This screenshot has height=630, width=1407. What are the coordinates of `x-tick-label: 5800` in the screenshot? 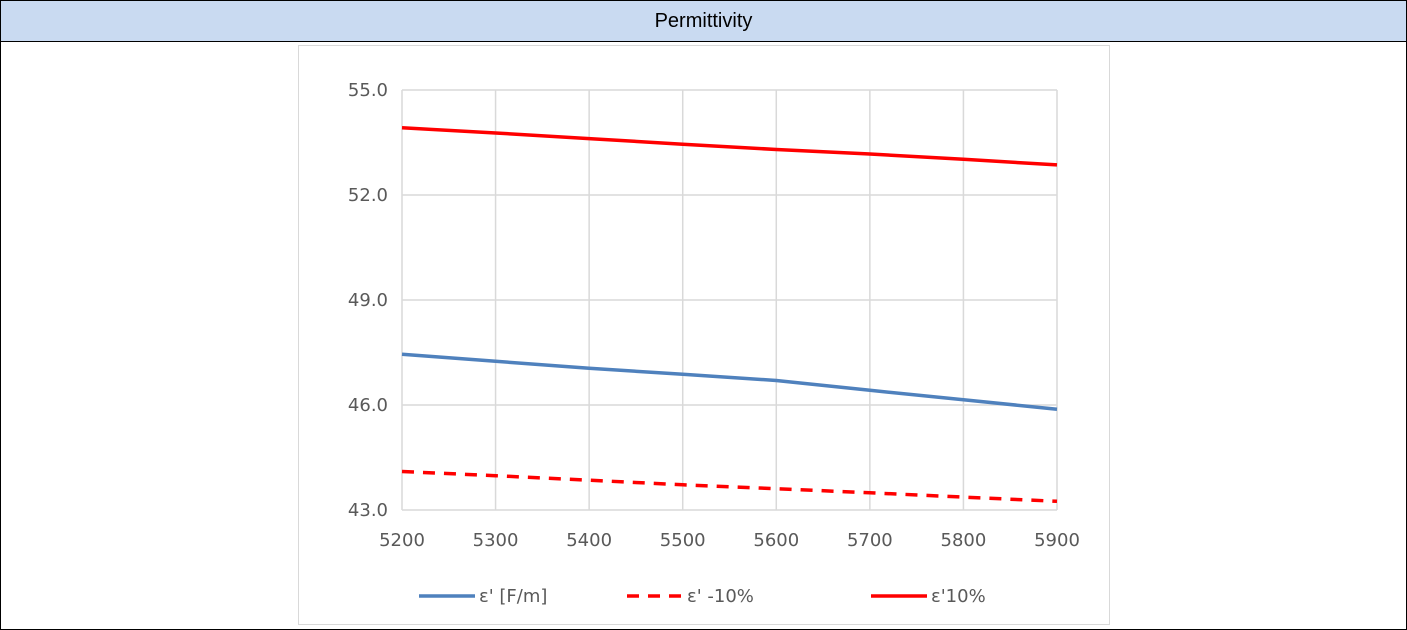 It's located at (964, 540).